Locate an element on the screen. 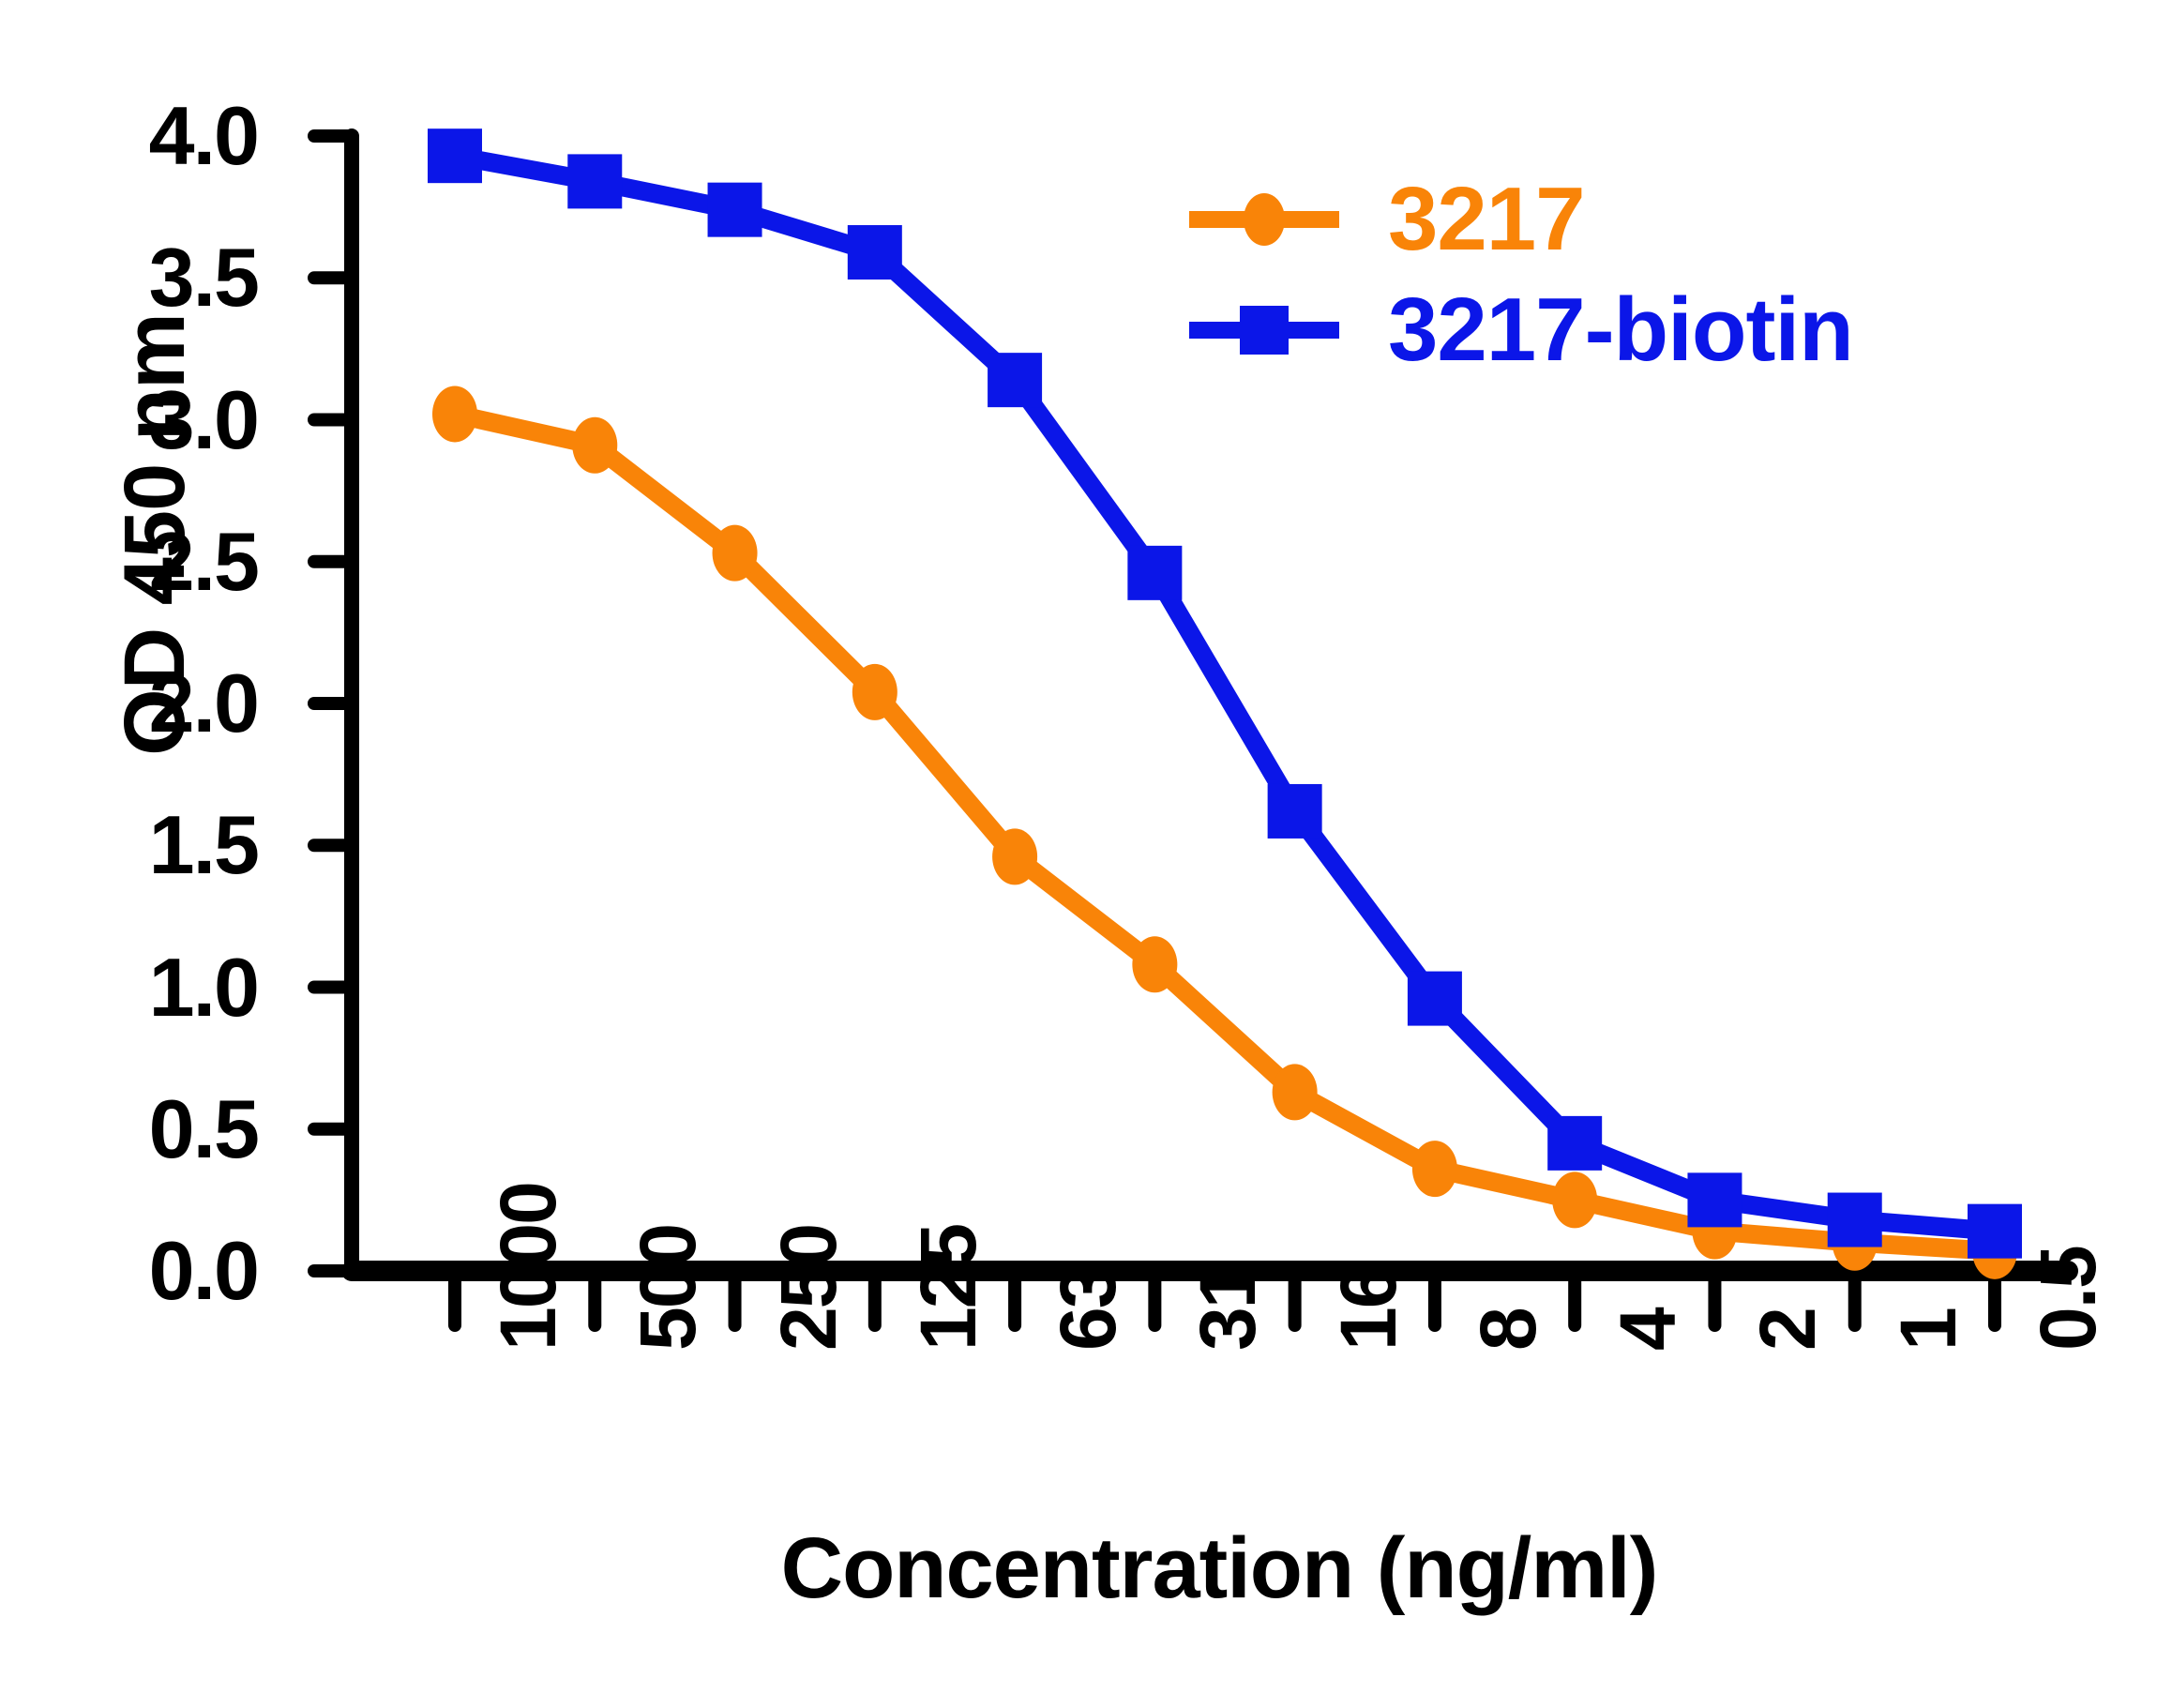 The height and width of the screenshot is (1708, 2172). x-axis-tick-label: 16 is located at coordinates (1368, 1308).